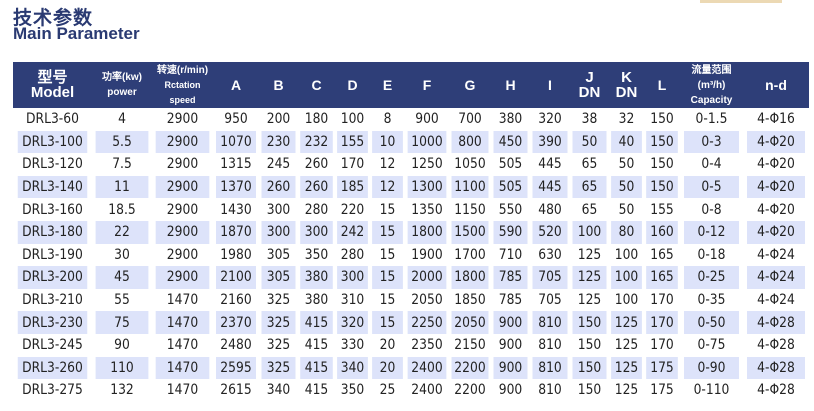 This screenshot has height=411, width=814. Describe the element at coordinates (550, 209) in the screenshot. I see `table-cell: 480` at that location.